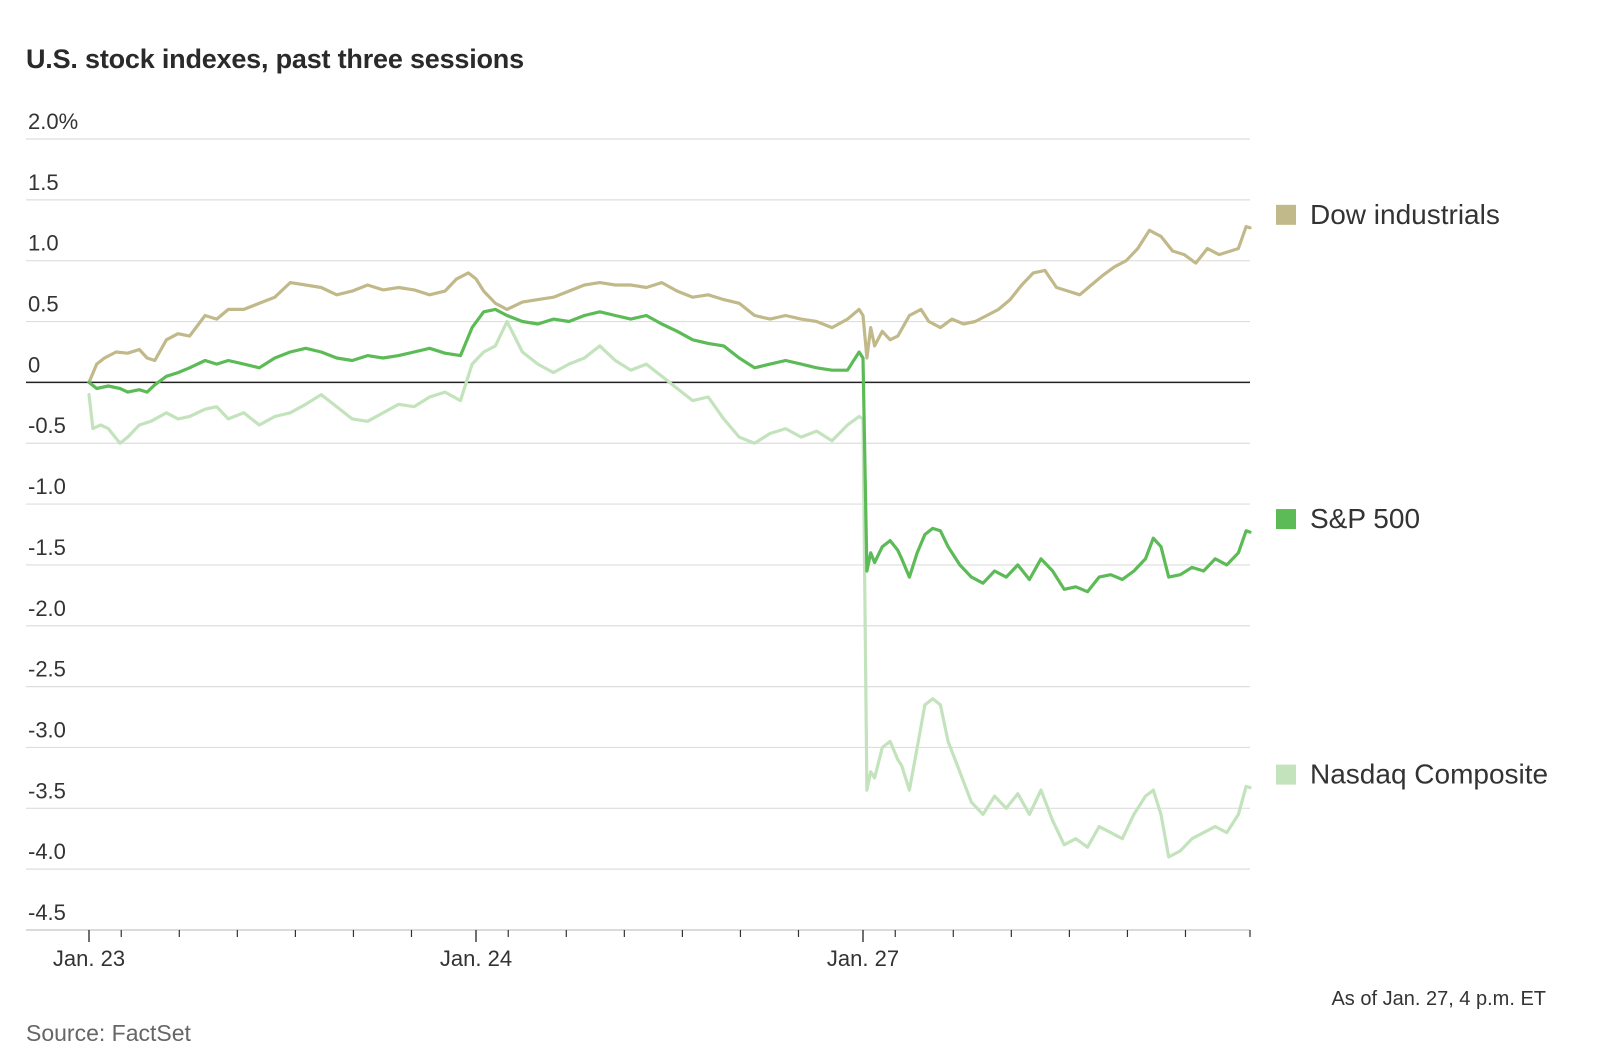  What do you see at coordinates (34, 364) in the screenshot?
I see `y-tick-label: 0` at bounding box center [34, 364].